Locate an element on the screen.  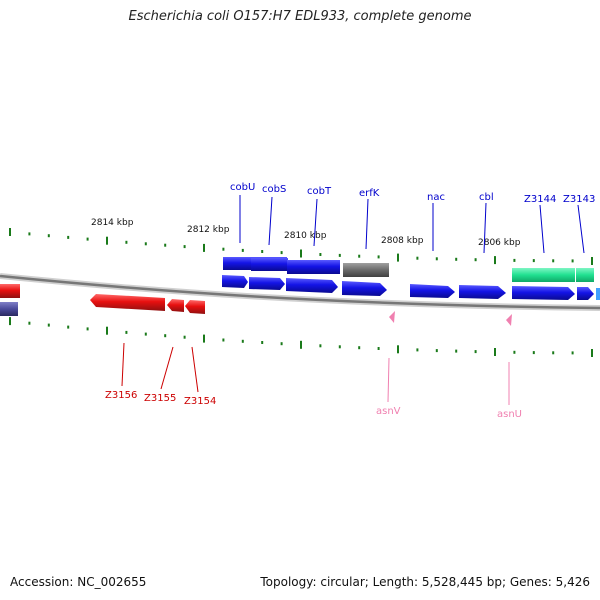
gene-arrow-erfK is located at coordinates (364, 288).